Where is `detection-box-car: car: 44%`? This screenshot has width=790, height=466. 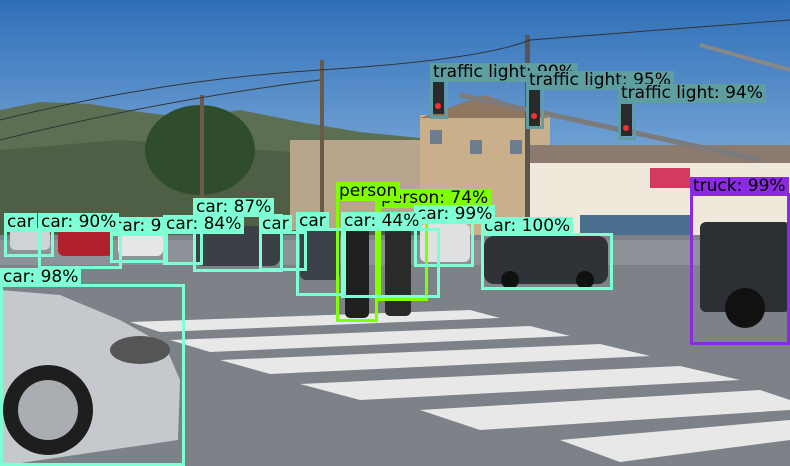
detection-box-car: car: 44% is located at coordinates (390, 255).